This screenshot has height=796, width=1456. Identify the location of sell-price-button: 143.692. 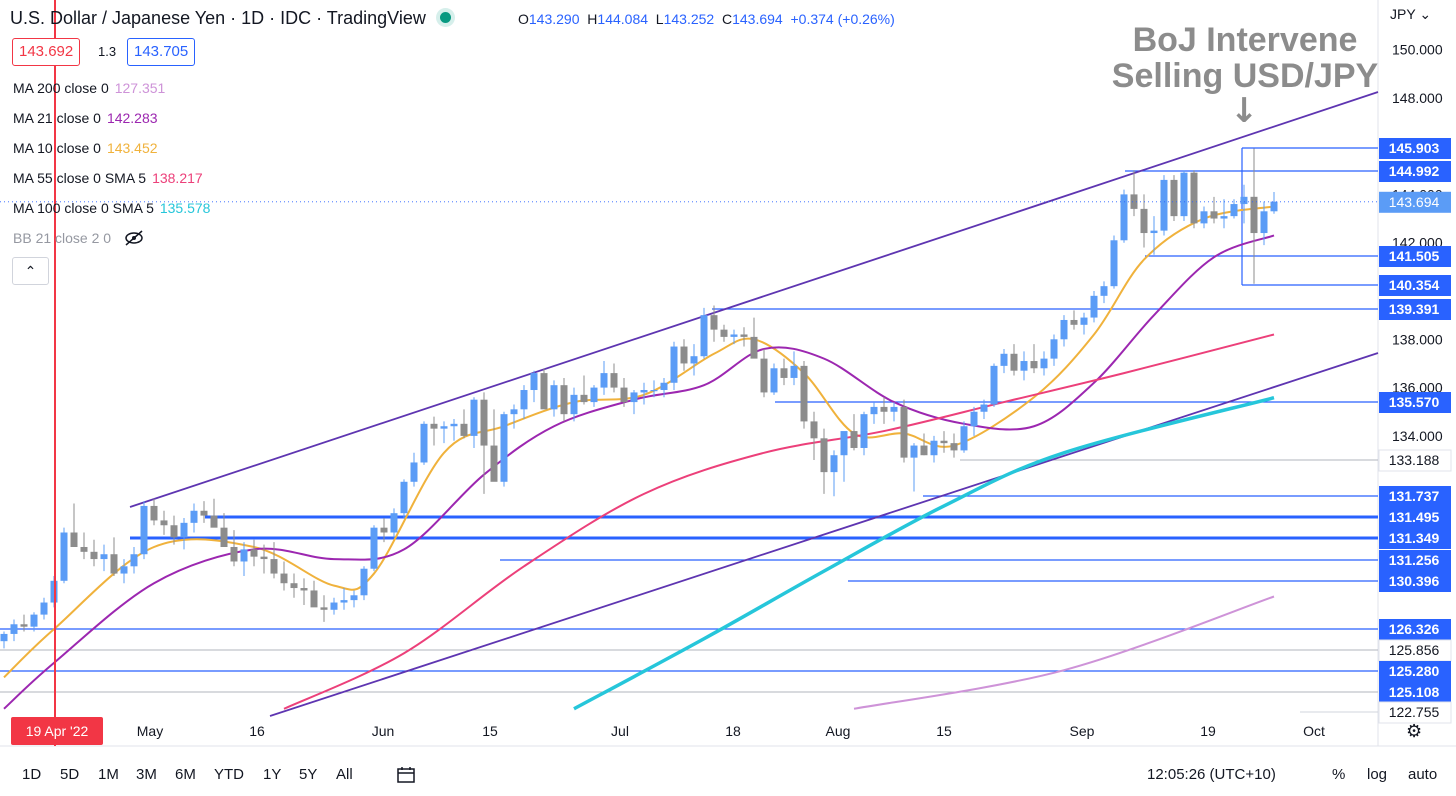
(46, 52).